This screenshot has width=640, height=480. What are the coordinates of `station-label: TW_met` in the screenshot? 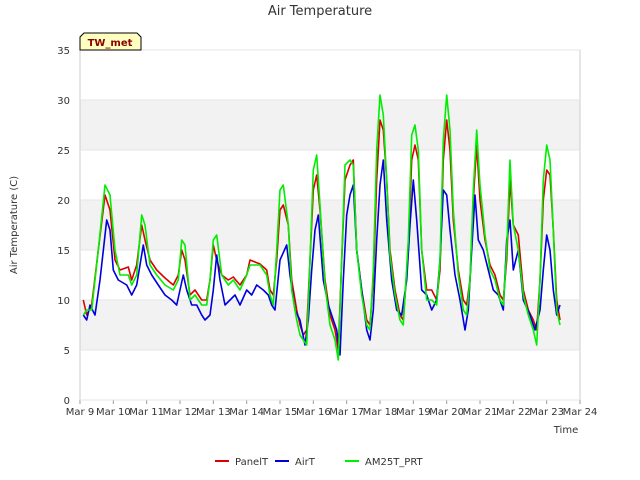 It's located at (110, 43).